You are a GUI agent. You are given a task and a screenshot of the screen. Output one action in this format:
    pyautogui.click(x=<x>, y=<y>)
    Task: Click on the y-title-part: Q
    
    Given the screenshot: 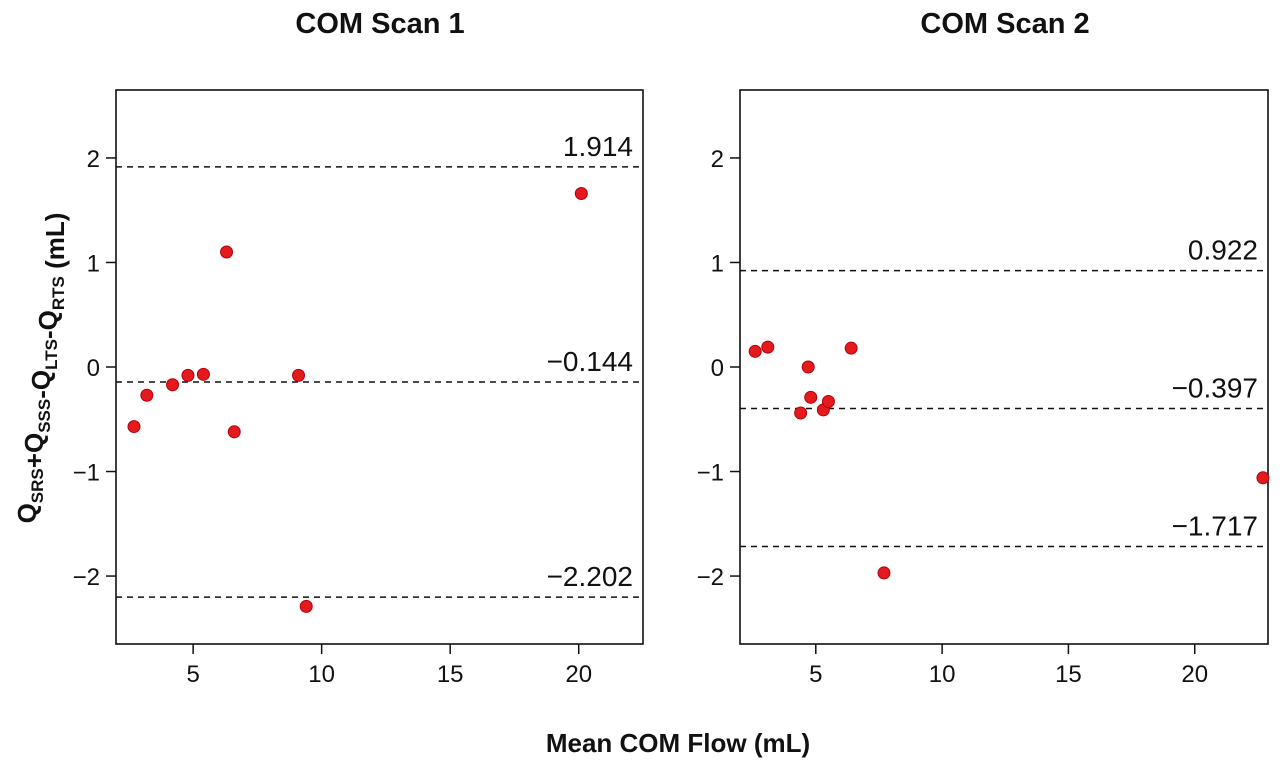 What is the action you would take?
    pyautogui.click(x=27, y=513)
    